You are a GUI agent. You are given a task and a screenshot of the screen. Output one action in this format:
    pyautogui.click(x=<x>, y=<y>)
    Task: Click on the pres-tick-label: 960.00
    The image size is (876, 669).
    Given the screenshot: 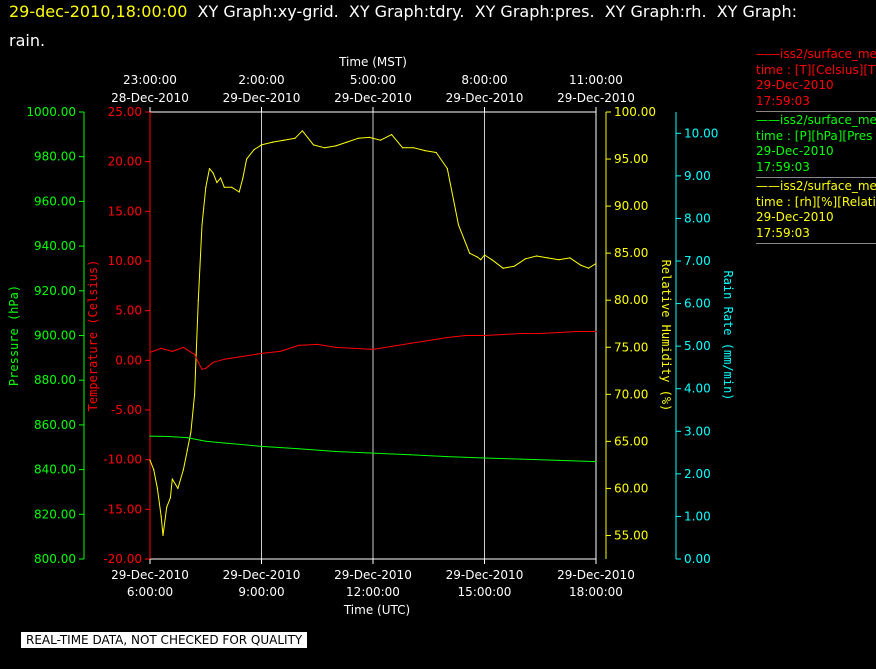 What is the action you would take?
    pyautogui.click(x=55, y=201)
    